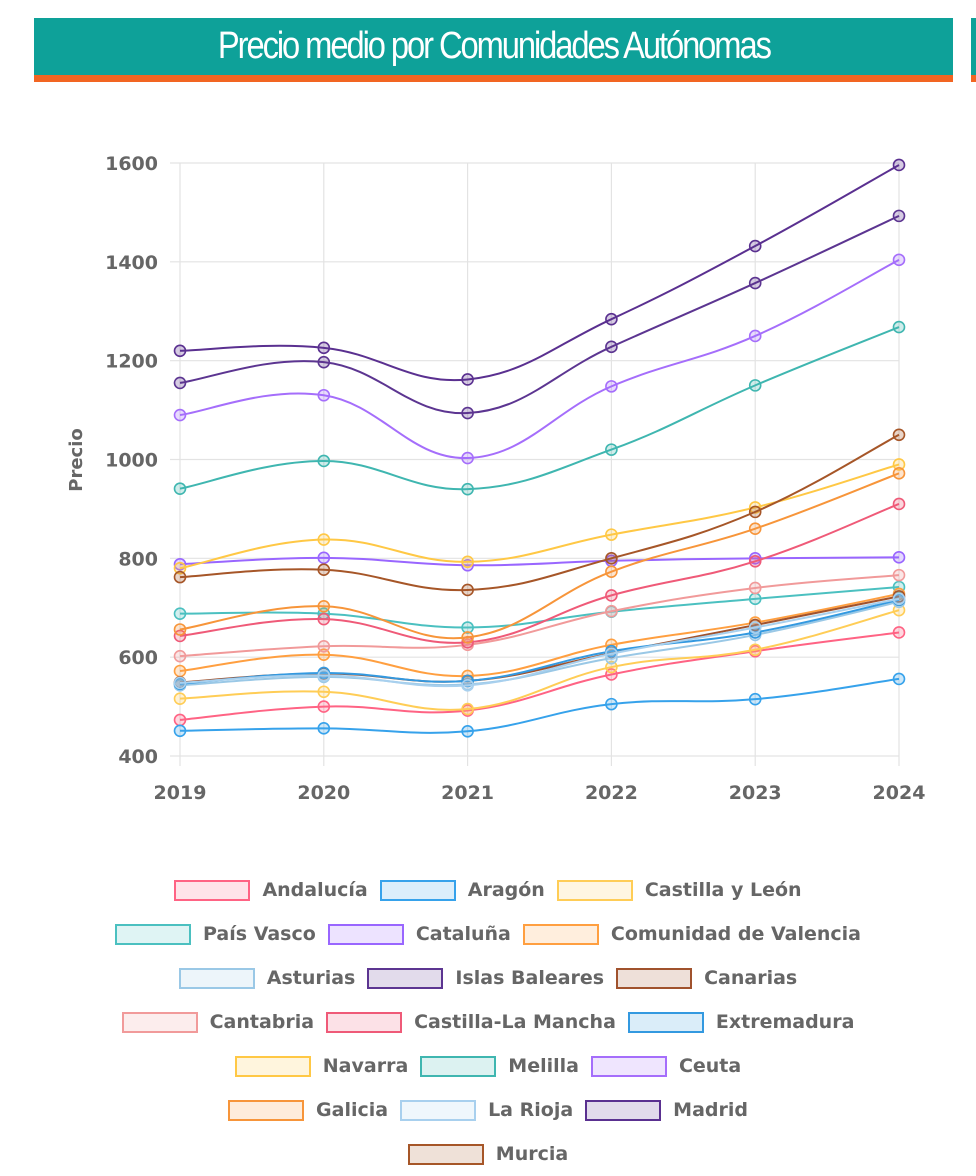 Image resolution: width=976 pixels, height=1176 pixels. Describe the element at coordinates (485, 978) in the screenshot. I see `legend-item: Islas Baleares` at that location.